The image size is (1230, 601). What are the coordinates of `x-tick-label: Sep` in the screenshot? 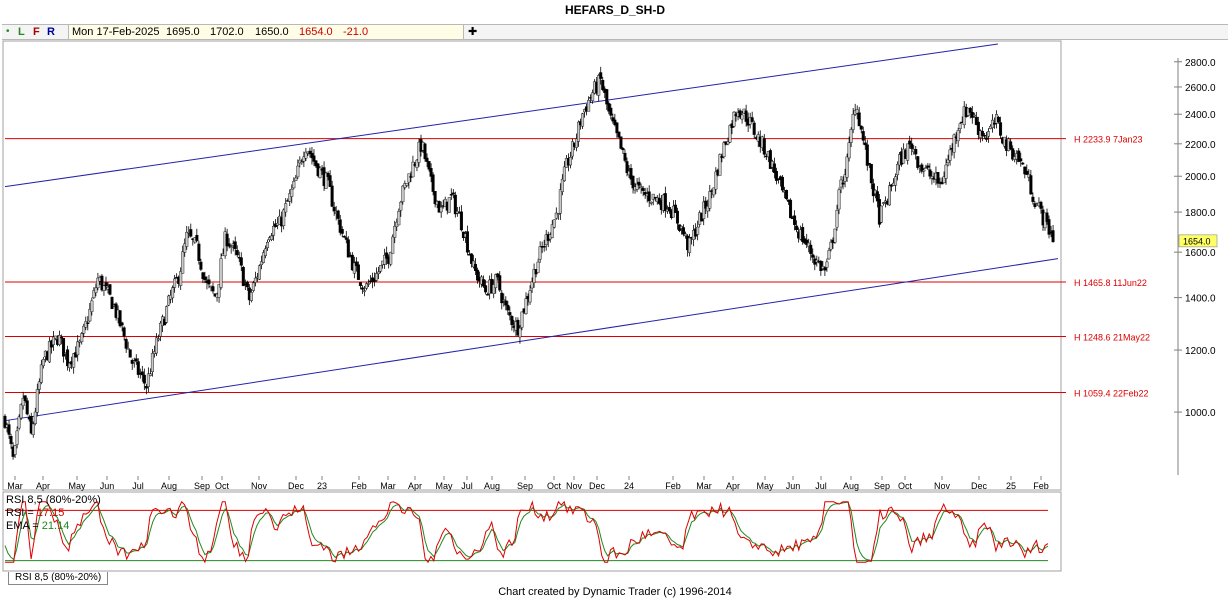 It's located at (525, 486).